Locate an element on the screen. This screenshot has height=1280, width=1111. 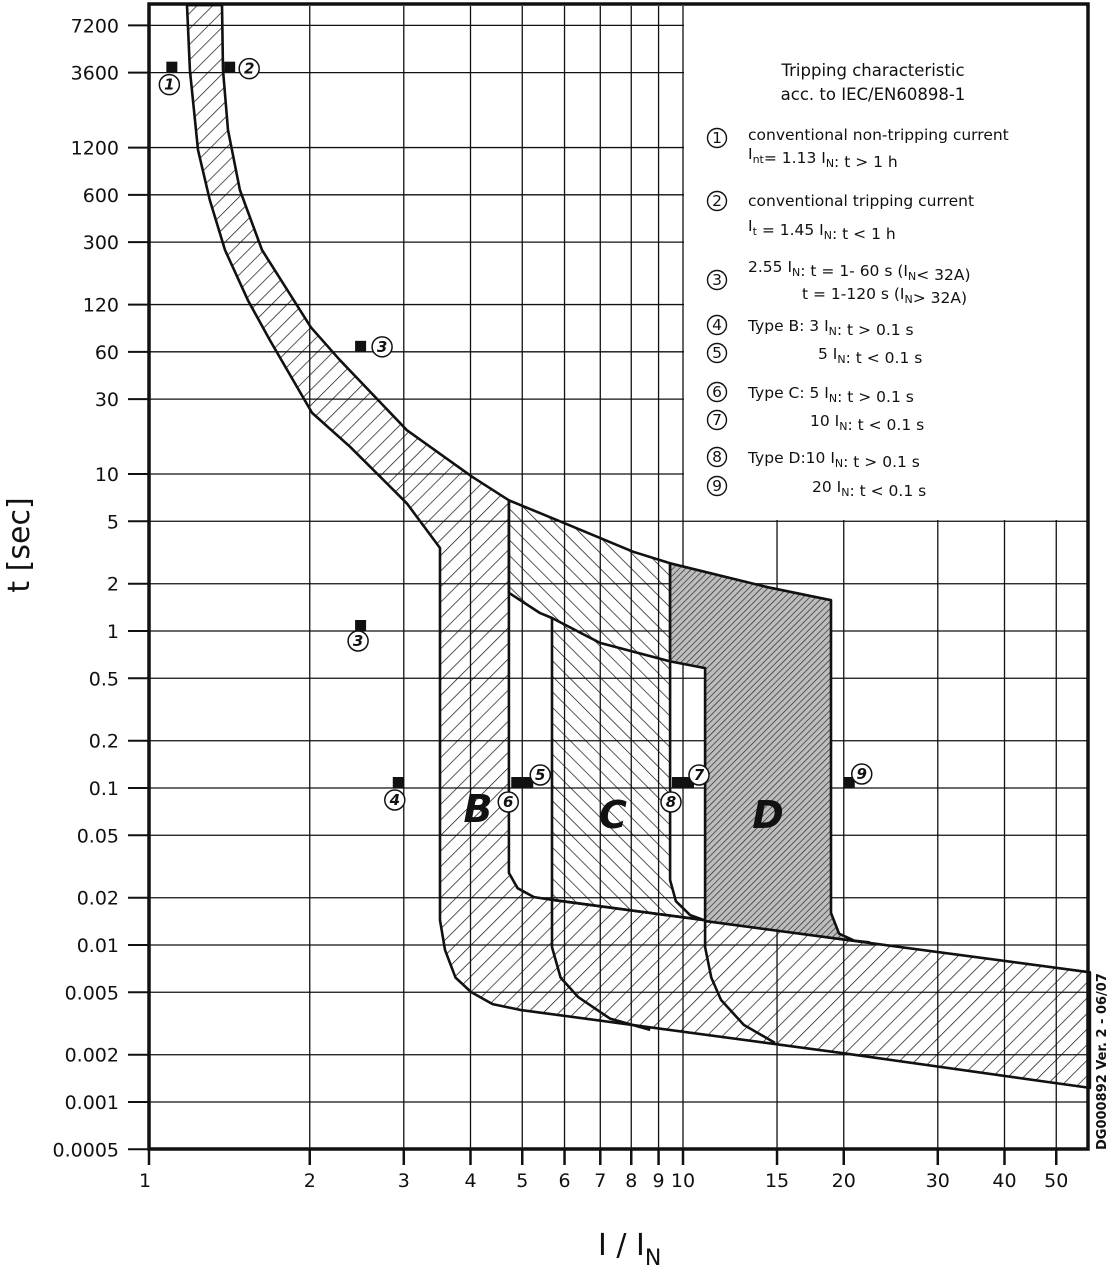
x-tick-label: 4 is located at coordinates (470, 1181).